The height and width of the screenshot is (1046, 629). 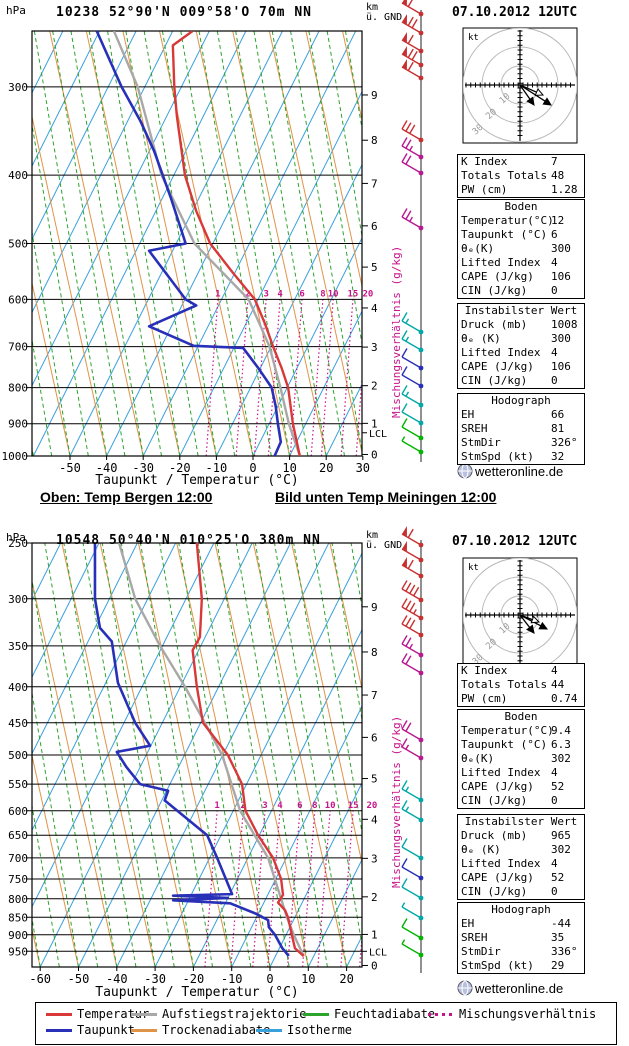 What do you see at coordinates (369, 1014) in the screenshot?
I see `legend-item: Feuchtadiabate` at bounding box center [369, 1014].